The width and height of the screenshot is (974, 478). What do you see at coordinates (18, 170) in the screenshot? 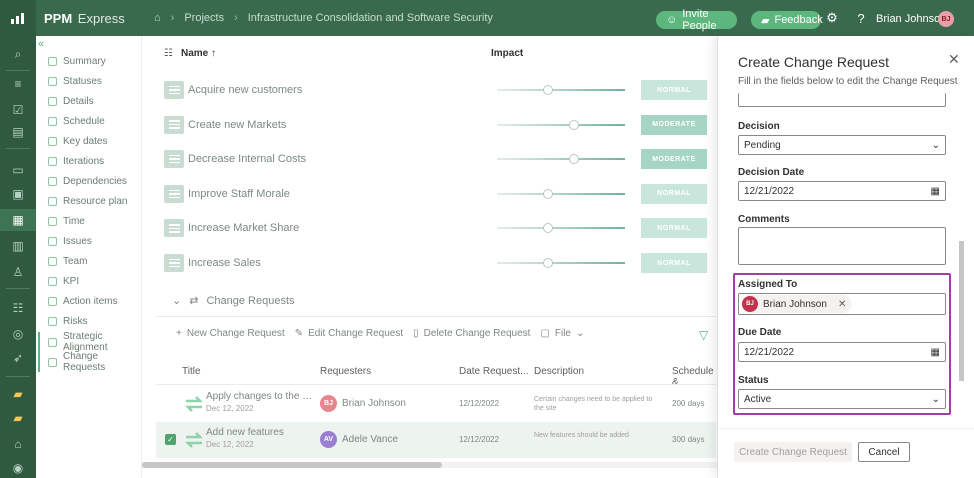
I see `briefcase-icon: ▭` at bounding box center [18, 170].